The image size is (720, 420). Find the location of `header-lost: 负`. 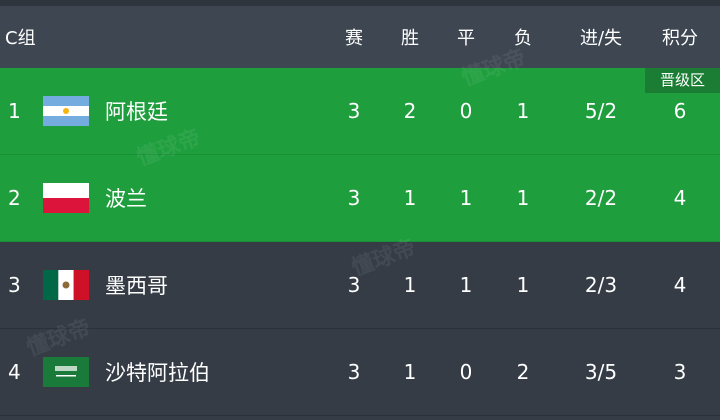

header-lost: 负 is located at coordinates (523, 38).